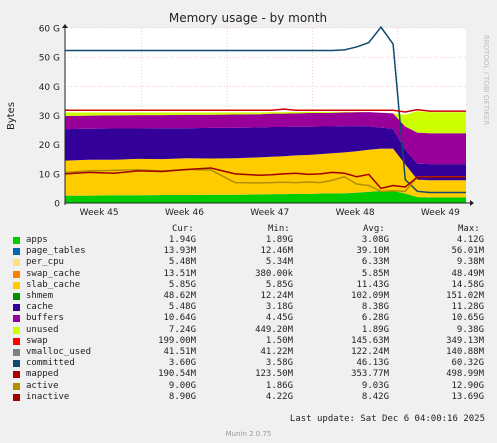  Describe the element at coordinates (375, 273) in the screenshot. I see `legend-avg-value: 5.85M` at that location.